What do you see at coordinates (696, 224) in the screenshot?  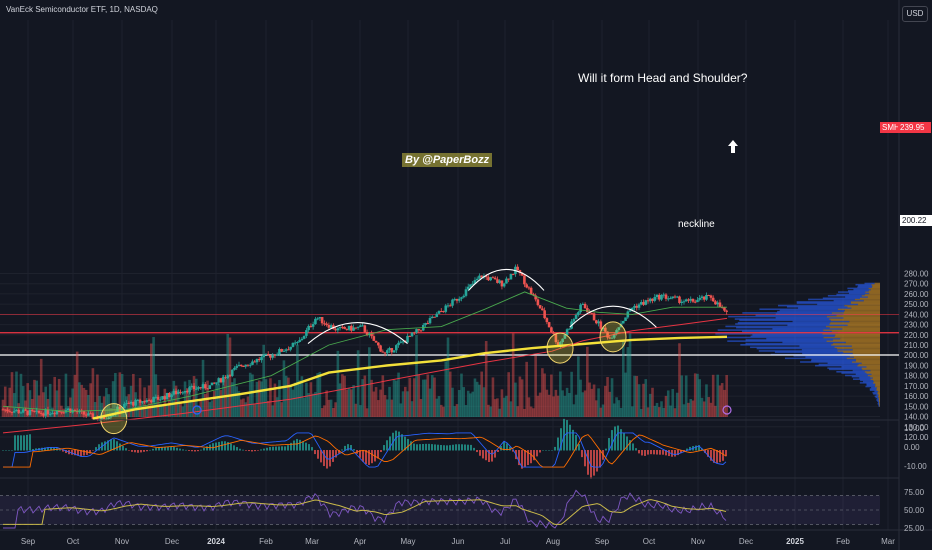 I see `annotation-neckline: neckline` at bounding box center [696, 224].